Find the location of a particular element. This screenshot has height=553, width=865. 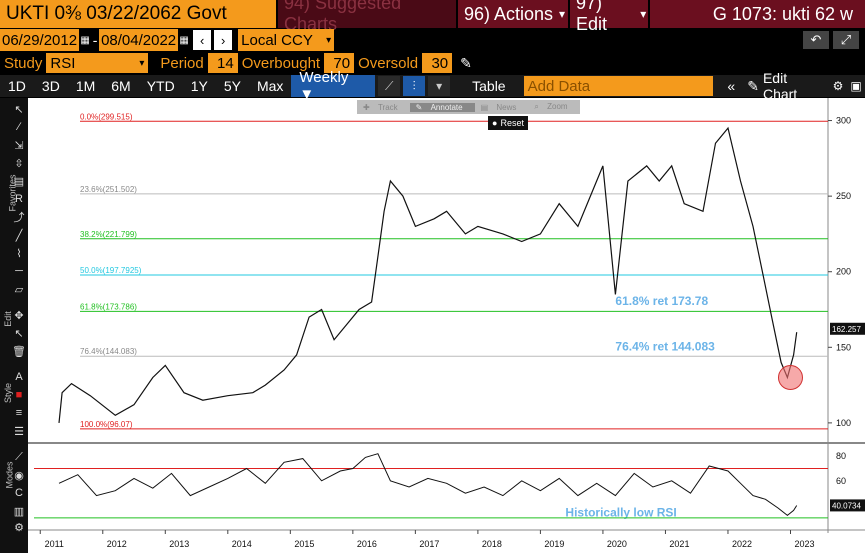

period-input: 14 is located at coordinates (222, 63).